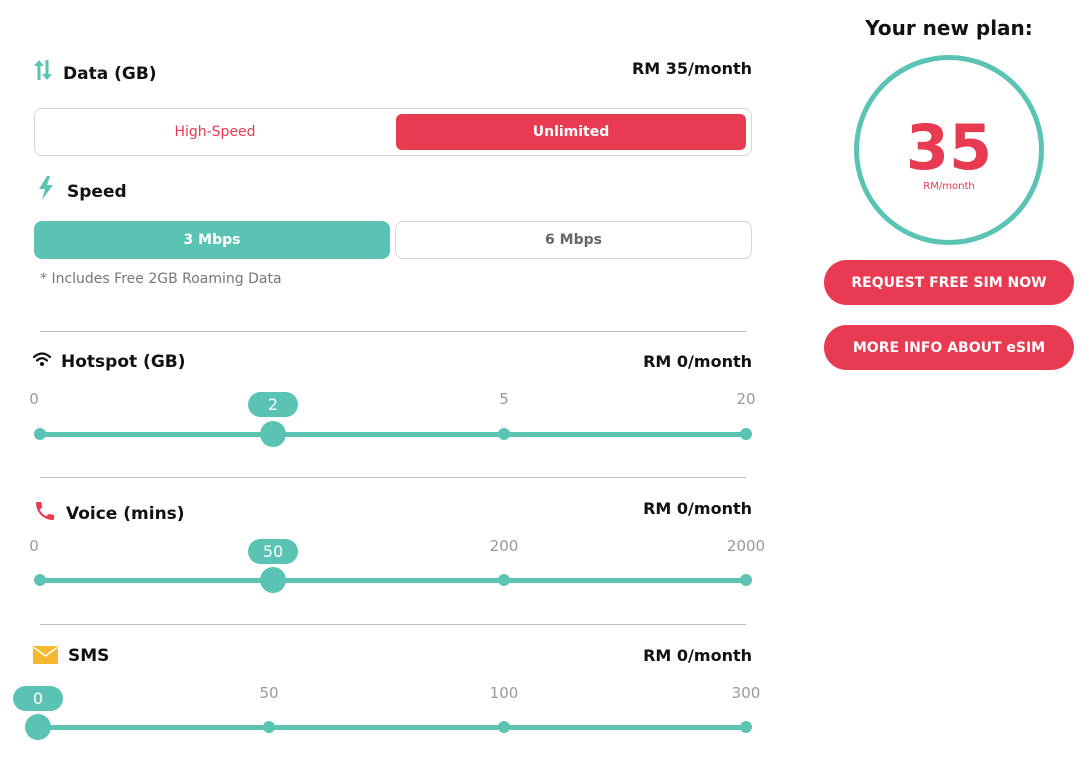 This screenshot has width=1089, height=760. What do you see at coordinates (110, 74) in the screenshot?
I see `data-section-title: Data (GB)` at bounding box center [110, 74].